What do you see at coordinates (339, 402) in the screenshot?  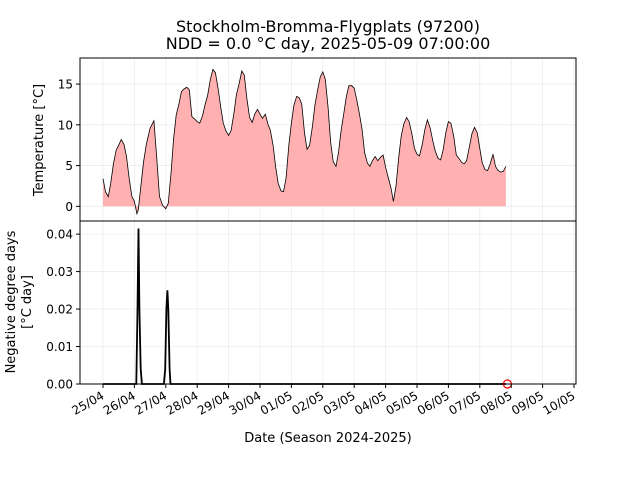 I see `x-tick-label: 03/05` at bounding box center [339, 402].